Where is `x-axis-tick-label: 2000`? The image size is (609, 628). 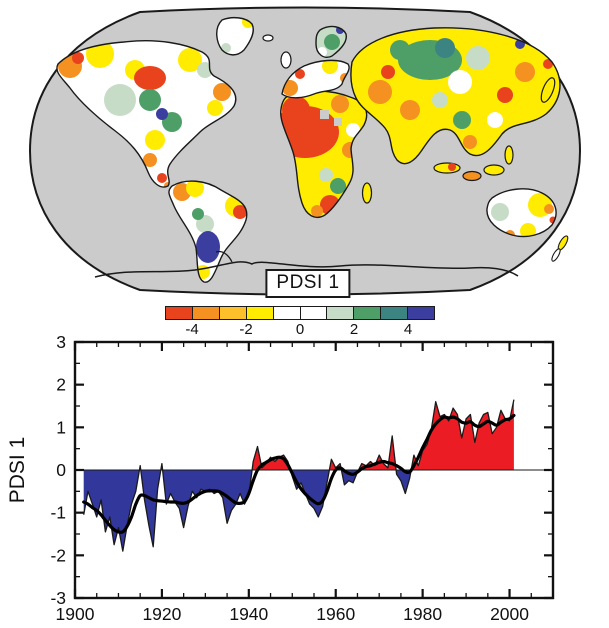
x-axis-tick-label: 2000 is located at coordinates (509, 614).